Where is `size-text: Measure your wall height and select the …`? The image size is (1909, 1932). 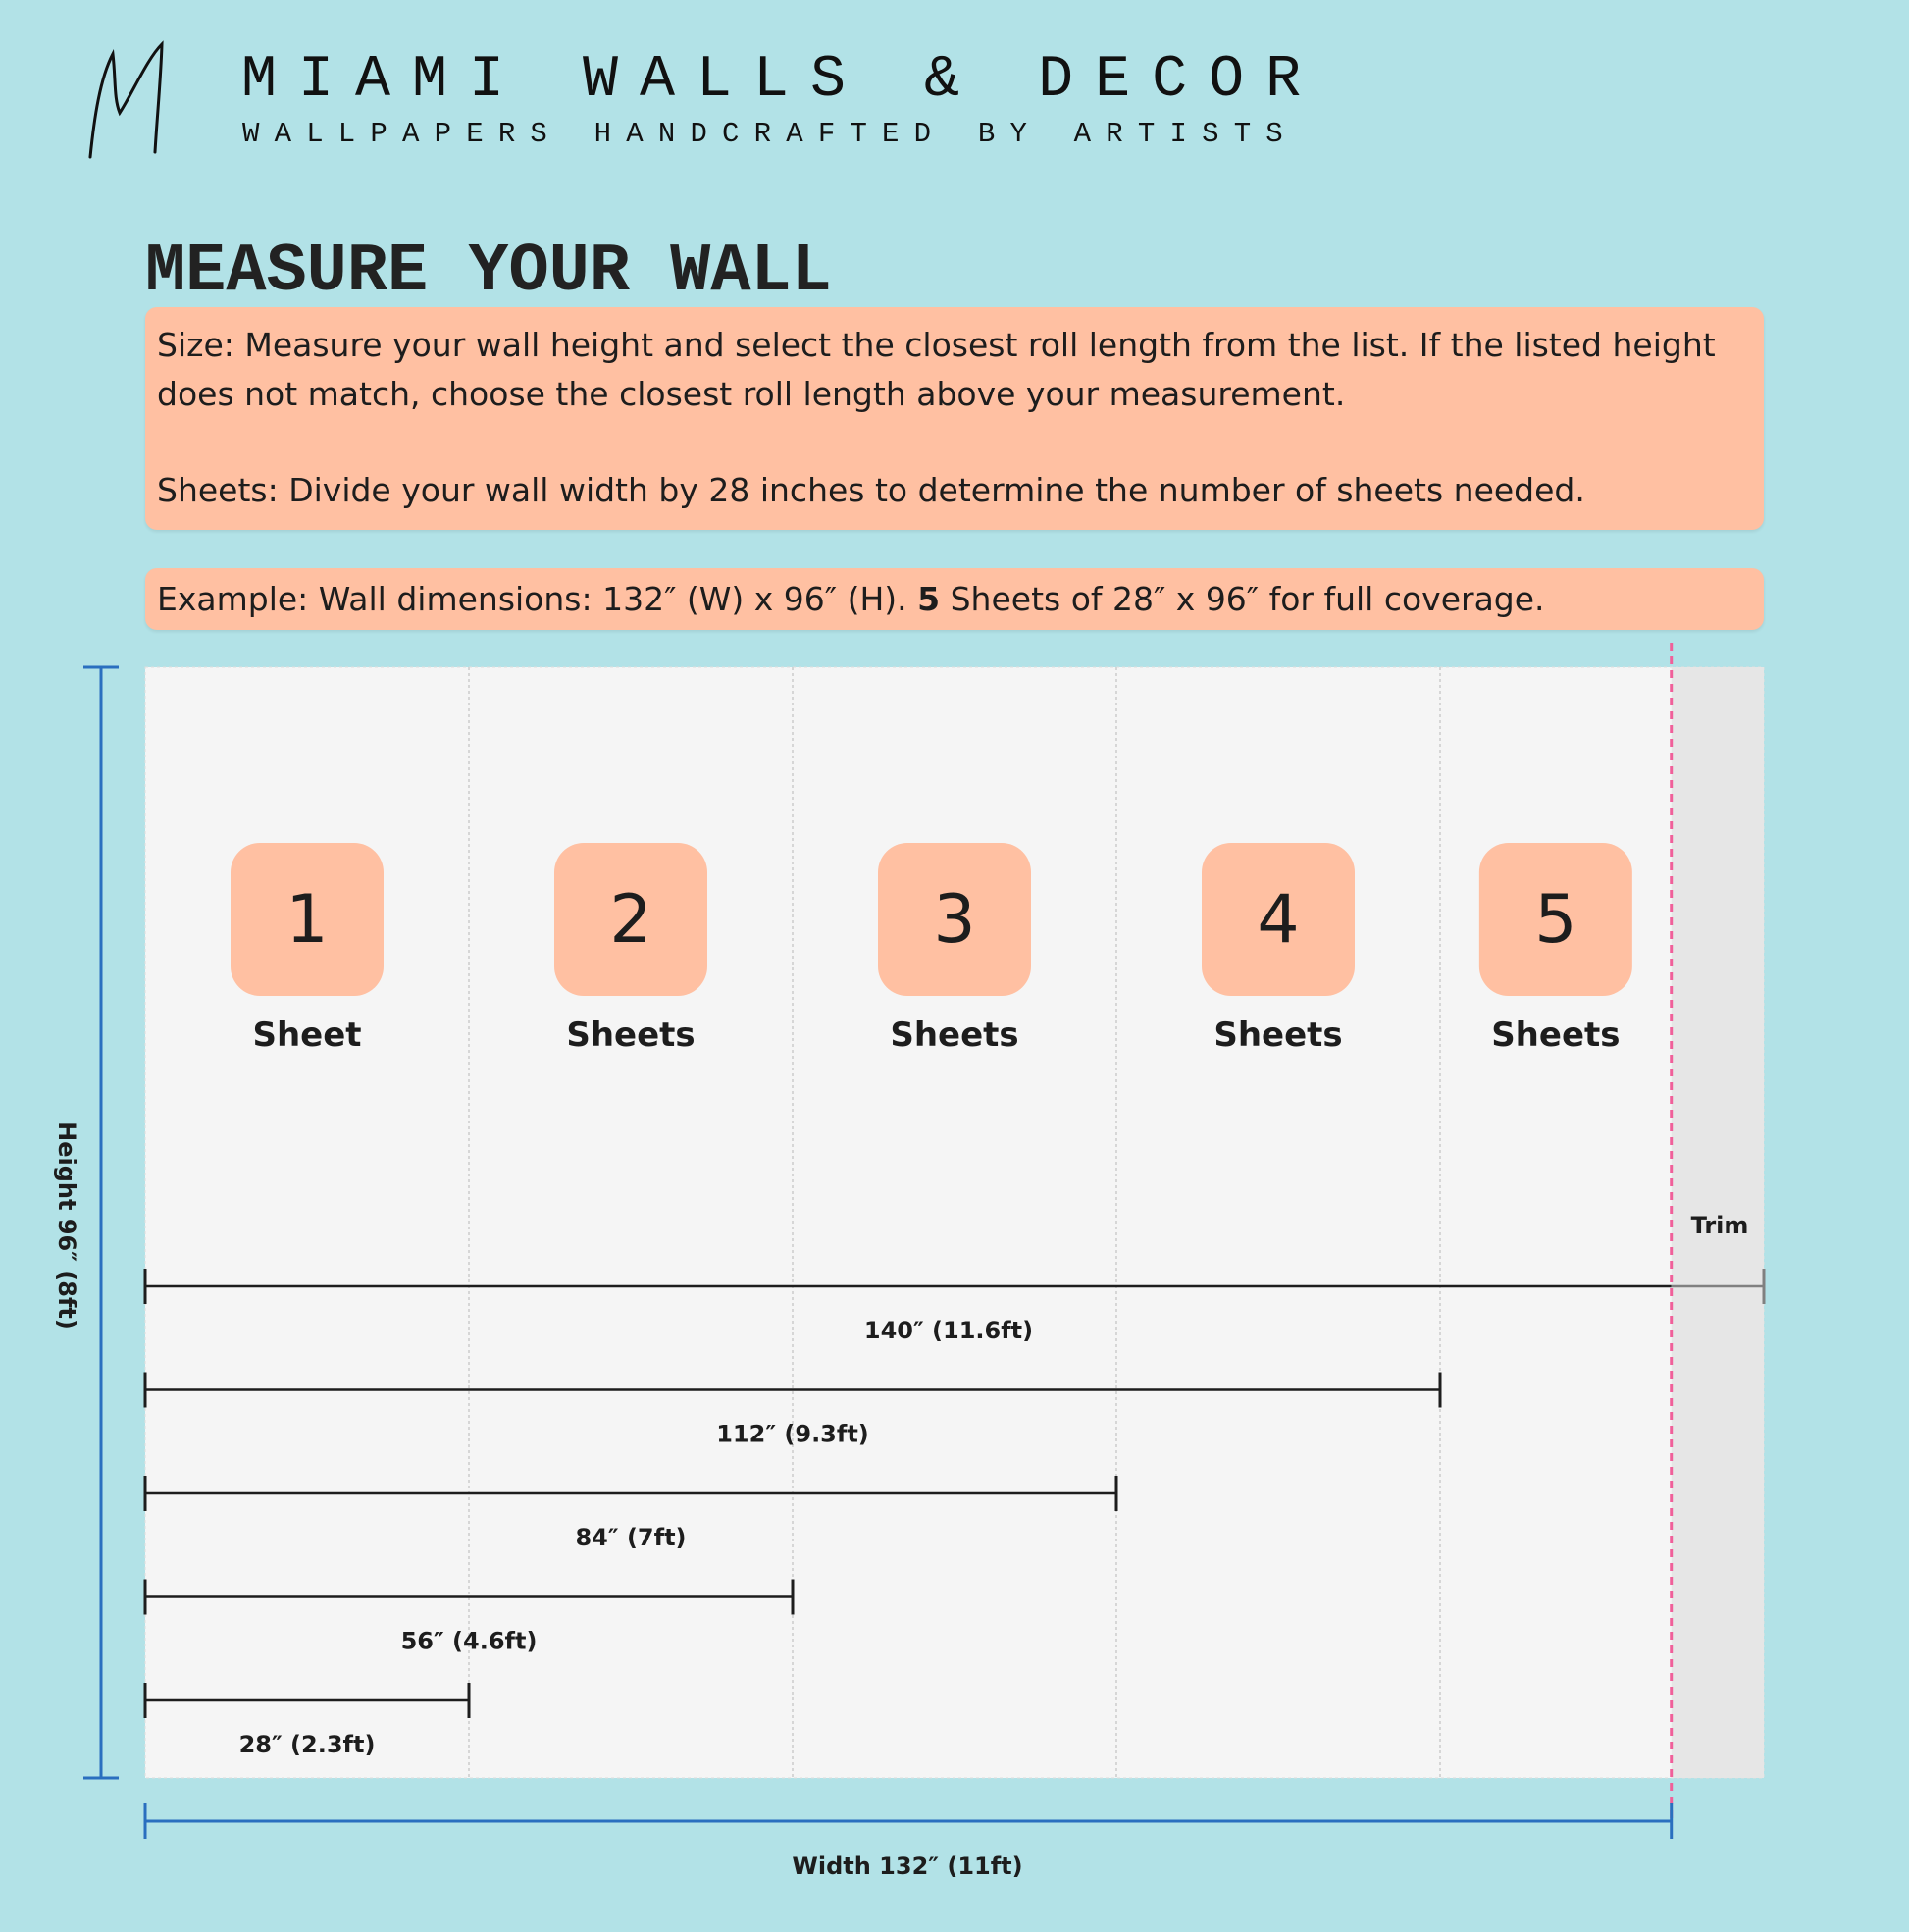 size-text: Measure your wall height and select the … is located at coordinates (936, 369).